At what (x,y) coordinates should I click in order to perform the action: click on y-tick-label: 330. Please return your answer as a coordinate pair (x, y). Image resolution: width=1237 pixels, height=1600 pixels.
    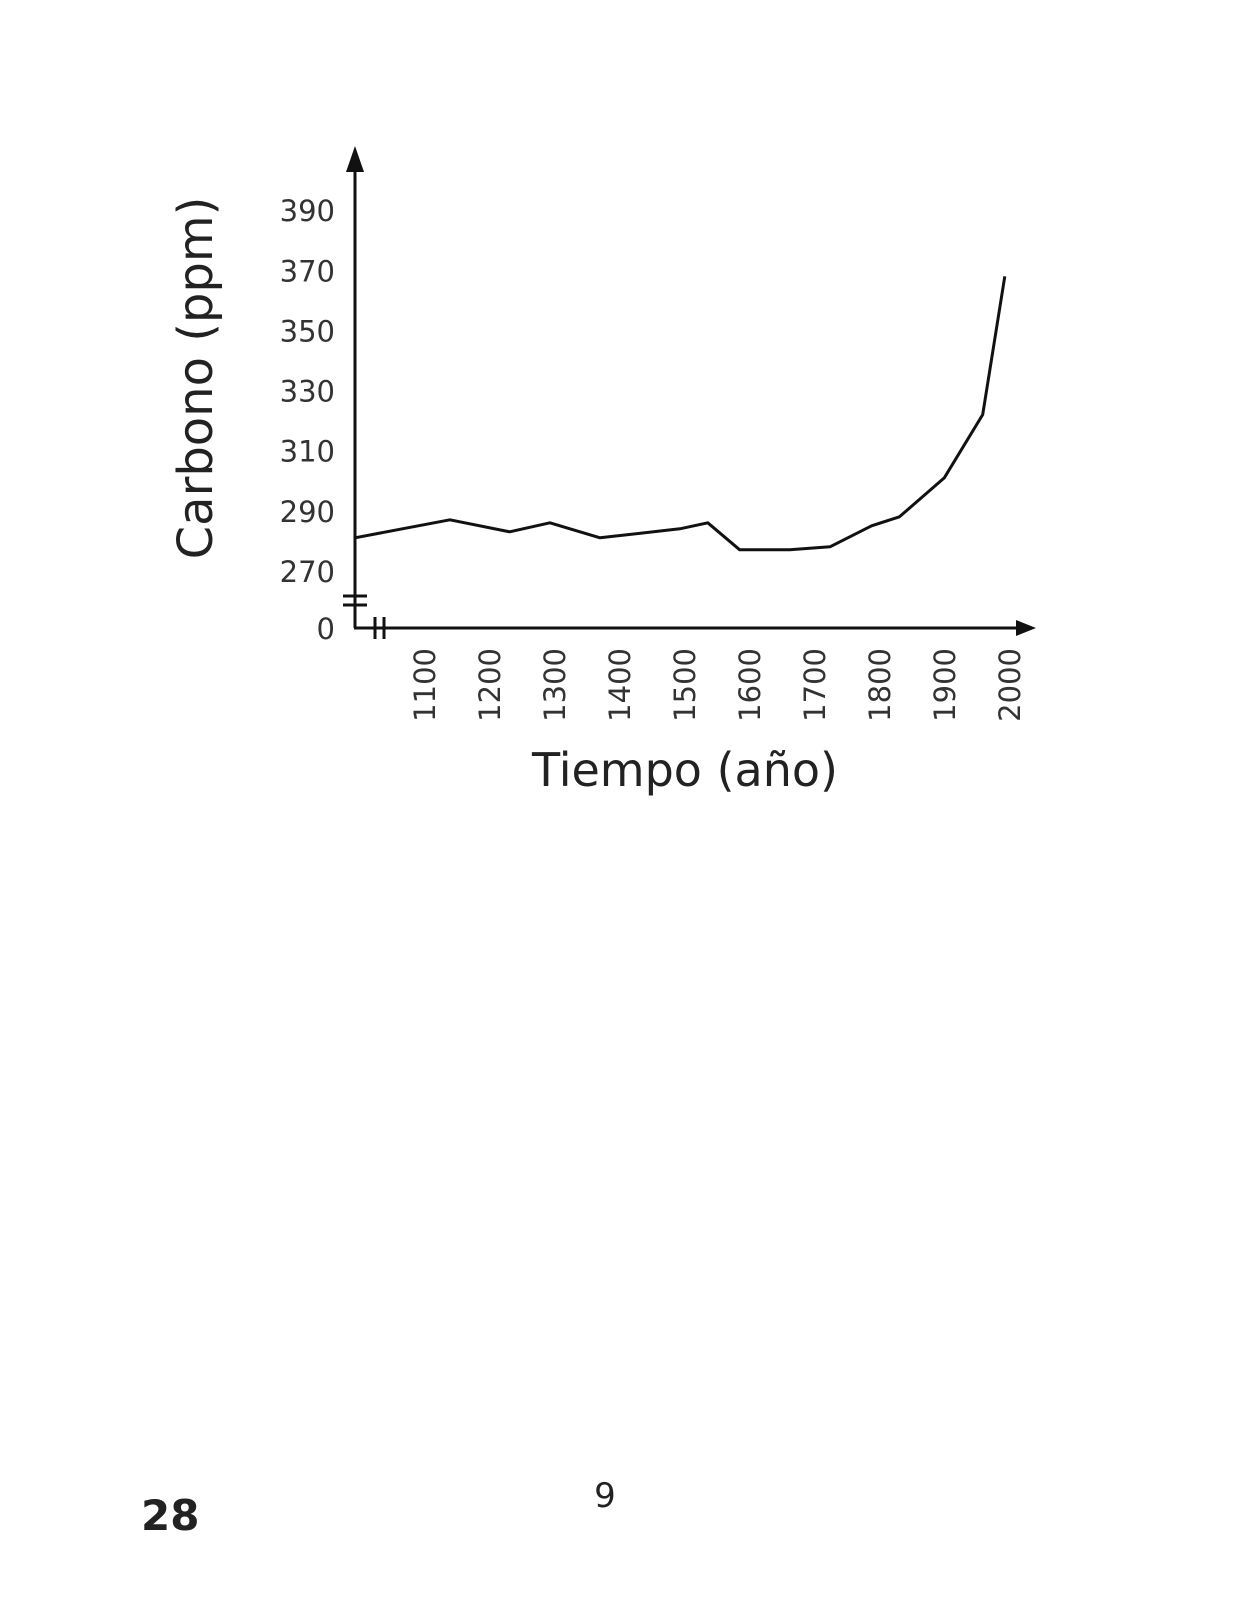
    Looking at the image, I should click on (307, 392).